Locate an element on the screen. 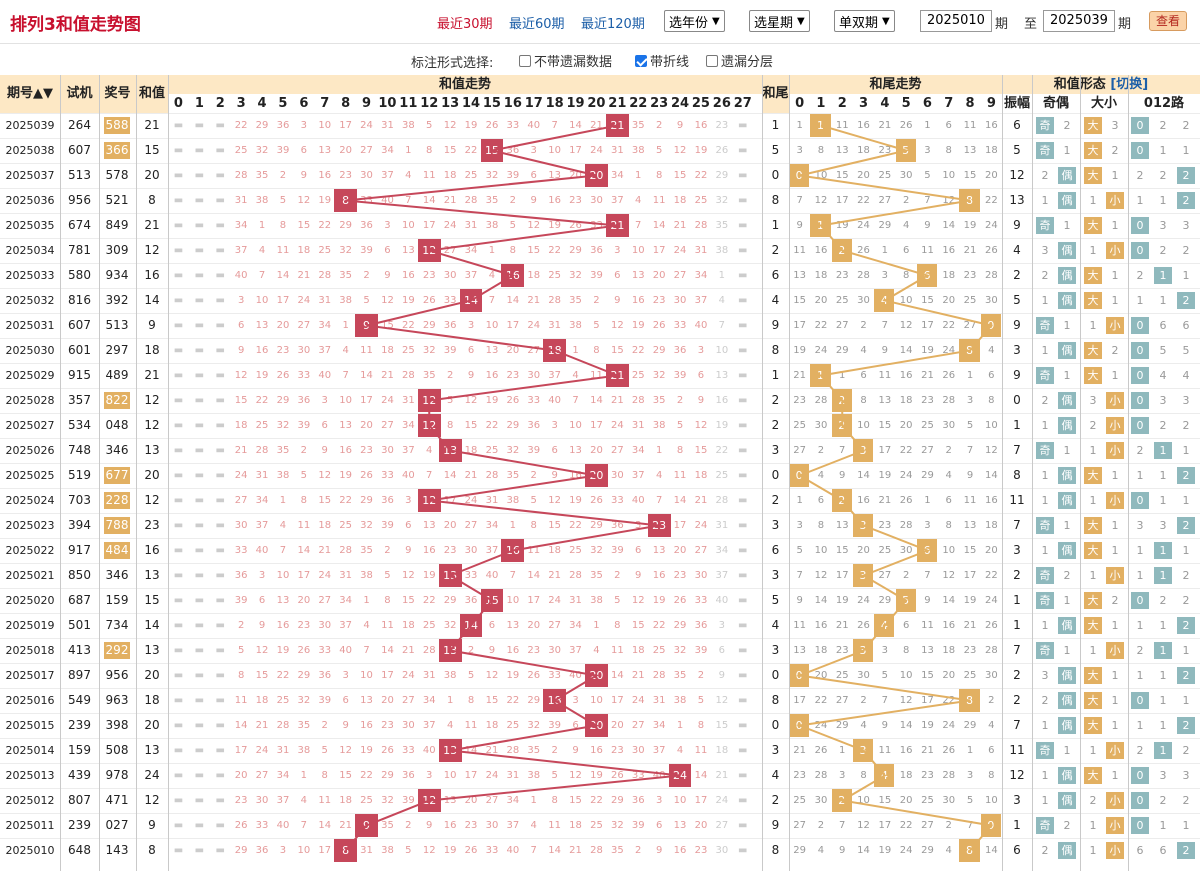 Image resolution: width=1200 pixels, height=871 pixels. amplitude: 1 is located at coordinates (1017, 425).